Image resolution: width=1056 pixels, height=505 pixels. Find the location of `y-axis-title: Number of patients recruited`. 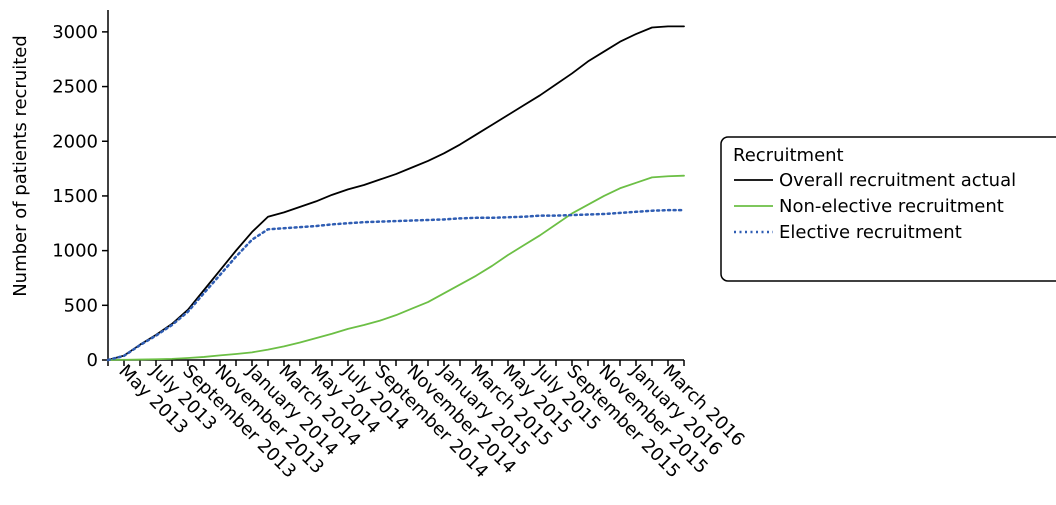

y-axis-title: Number of patients recruited is located at coordinates (20, 166).